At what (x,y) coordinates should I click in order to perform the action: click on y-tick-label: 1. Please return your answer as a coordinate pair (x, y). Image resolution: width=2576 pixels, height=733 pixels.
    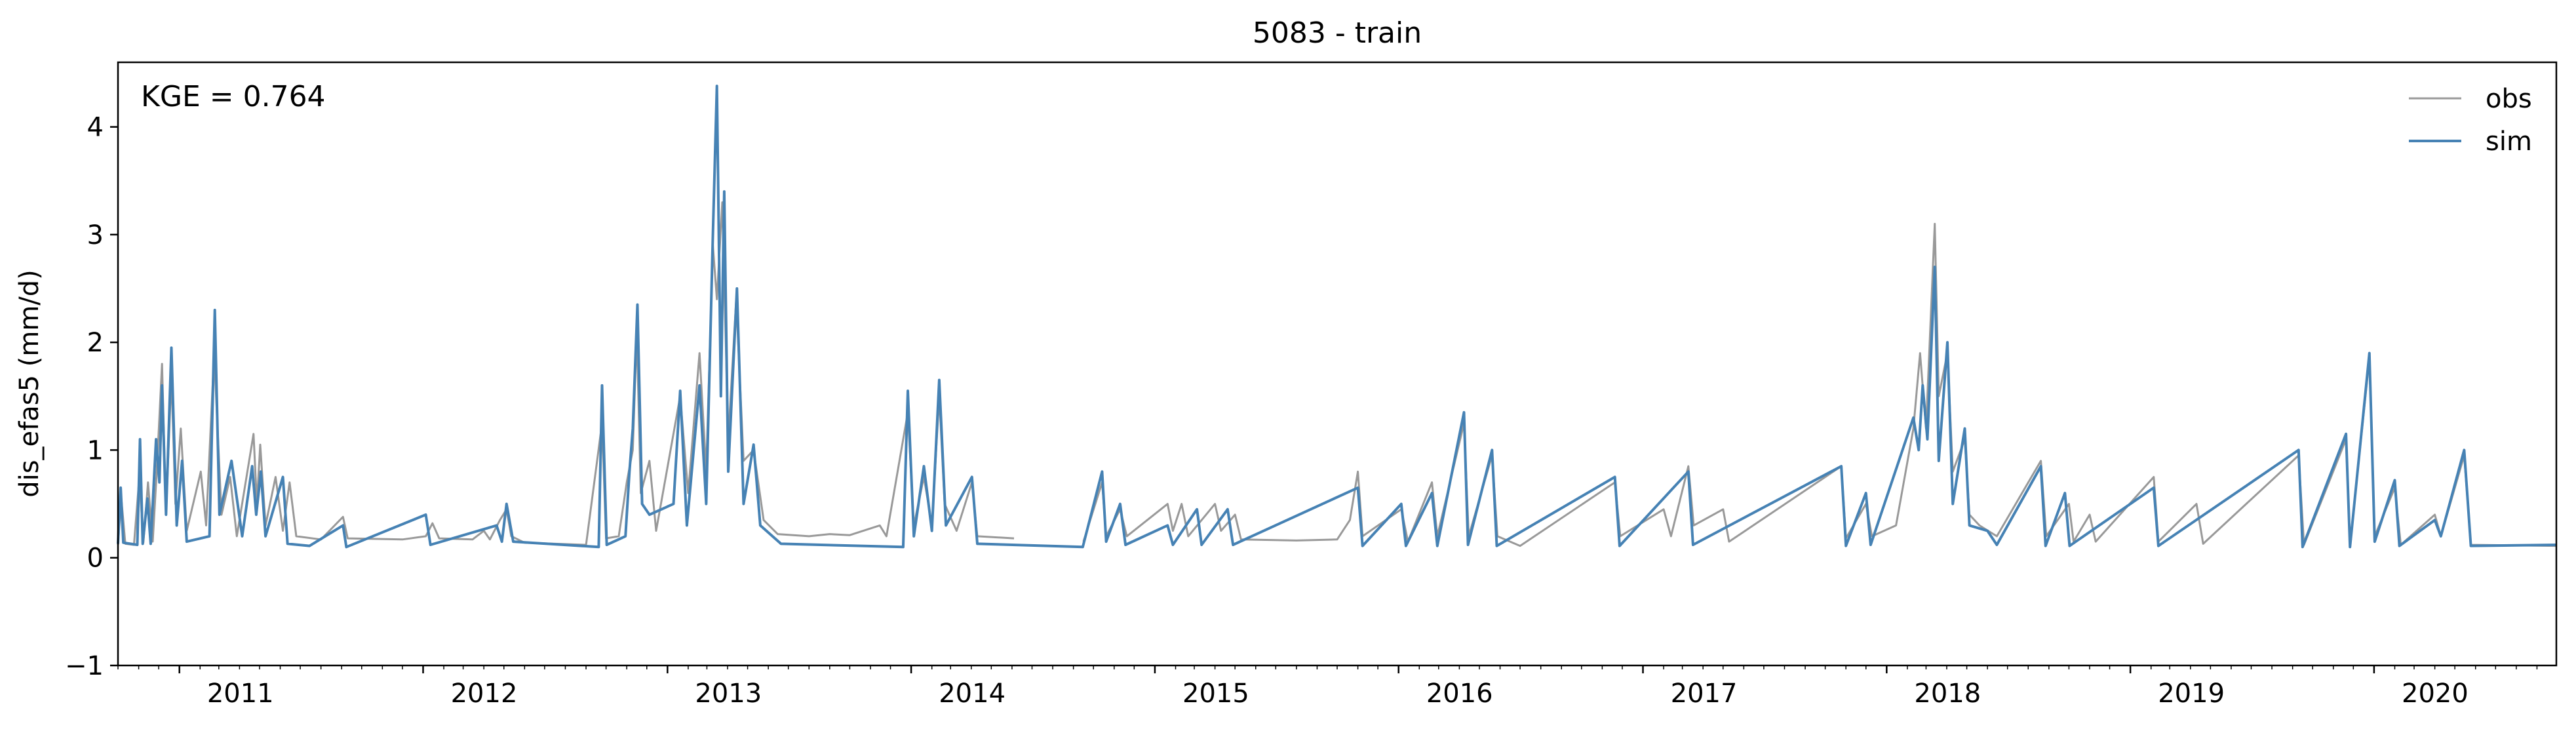
    Looking at the image, I should click on (95, 450).